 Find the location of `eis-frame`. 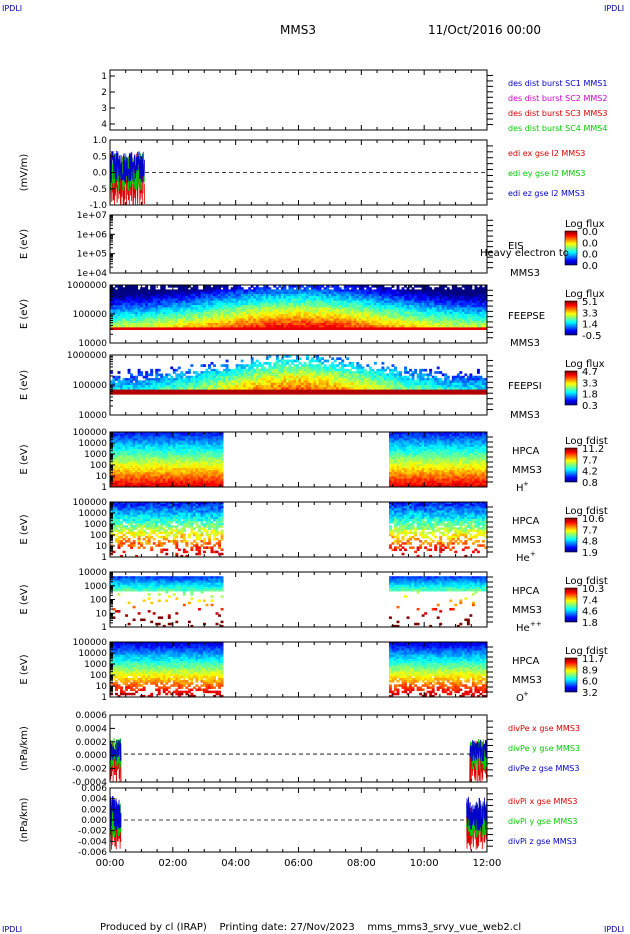

eis-frame is located at coordinates (298, 244).